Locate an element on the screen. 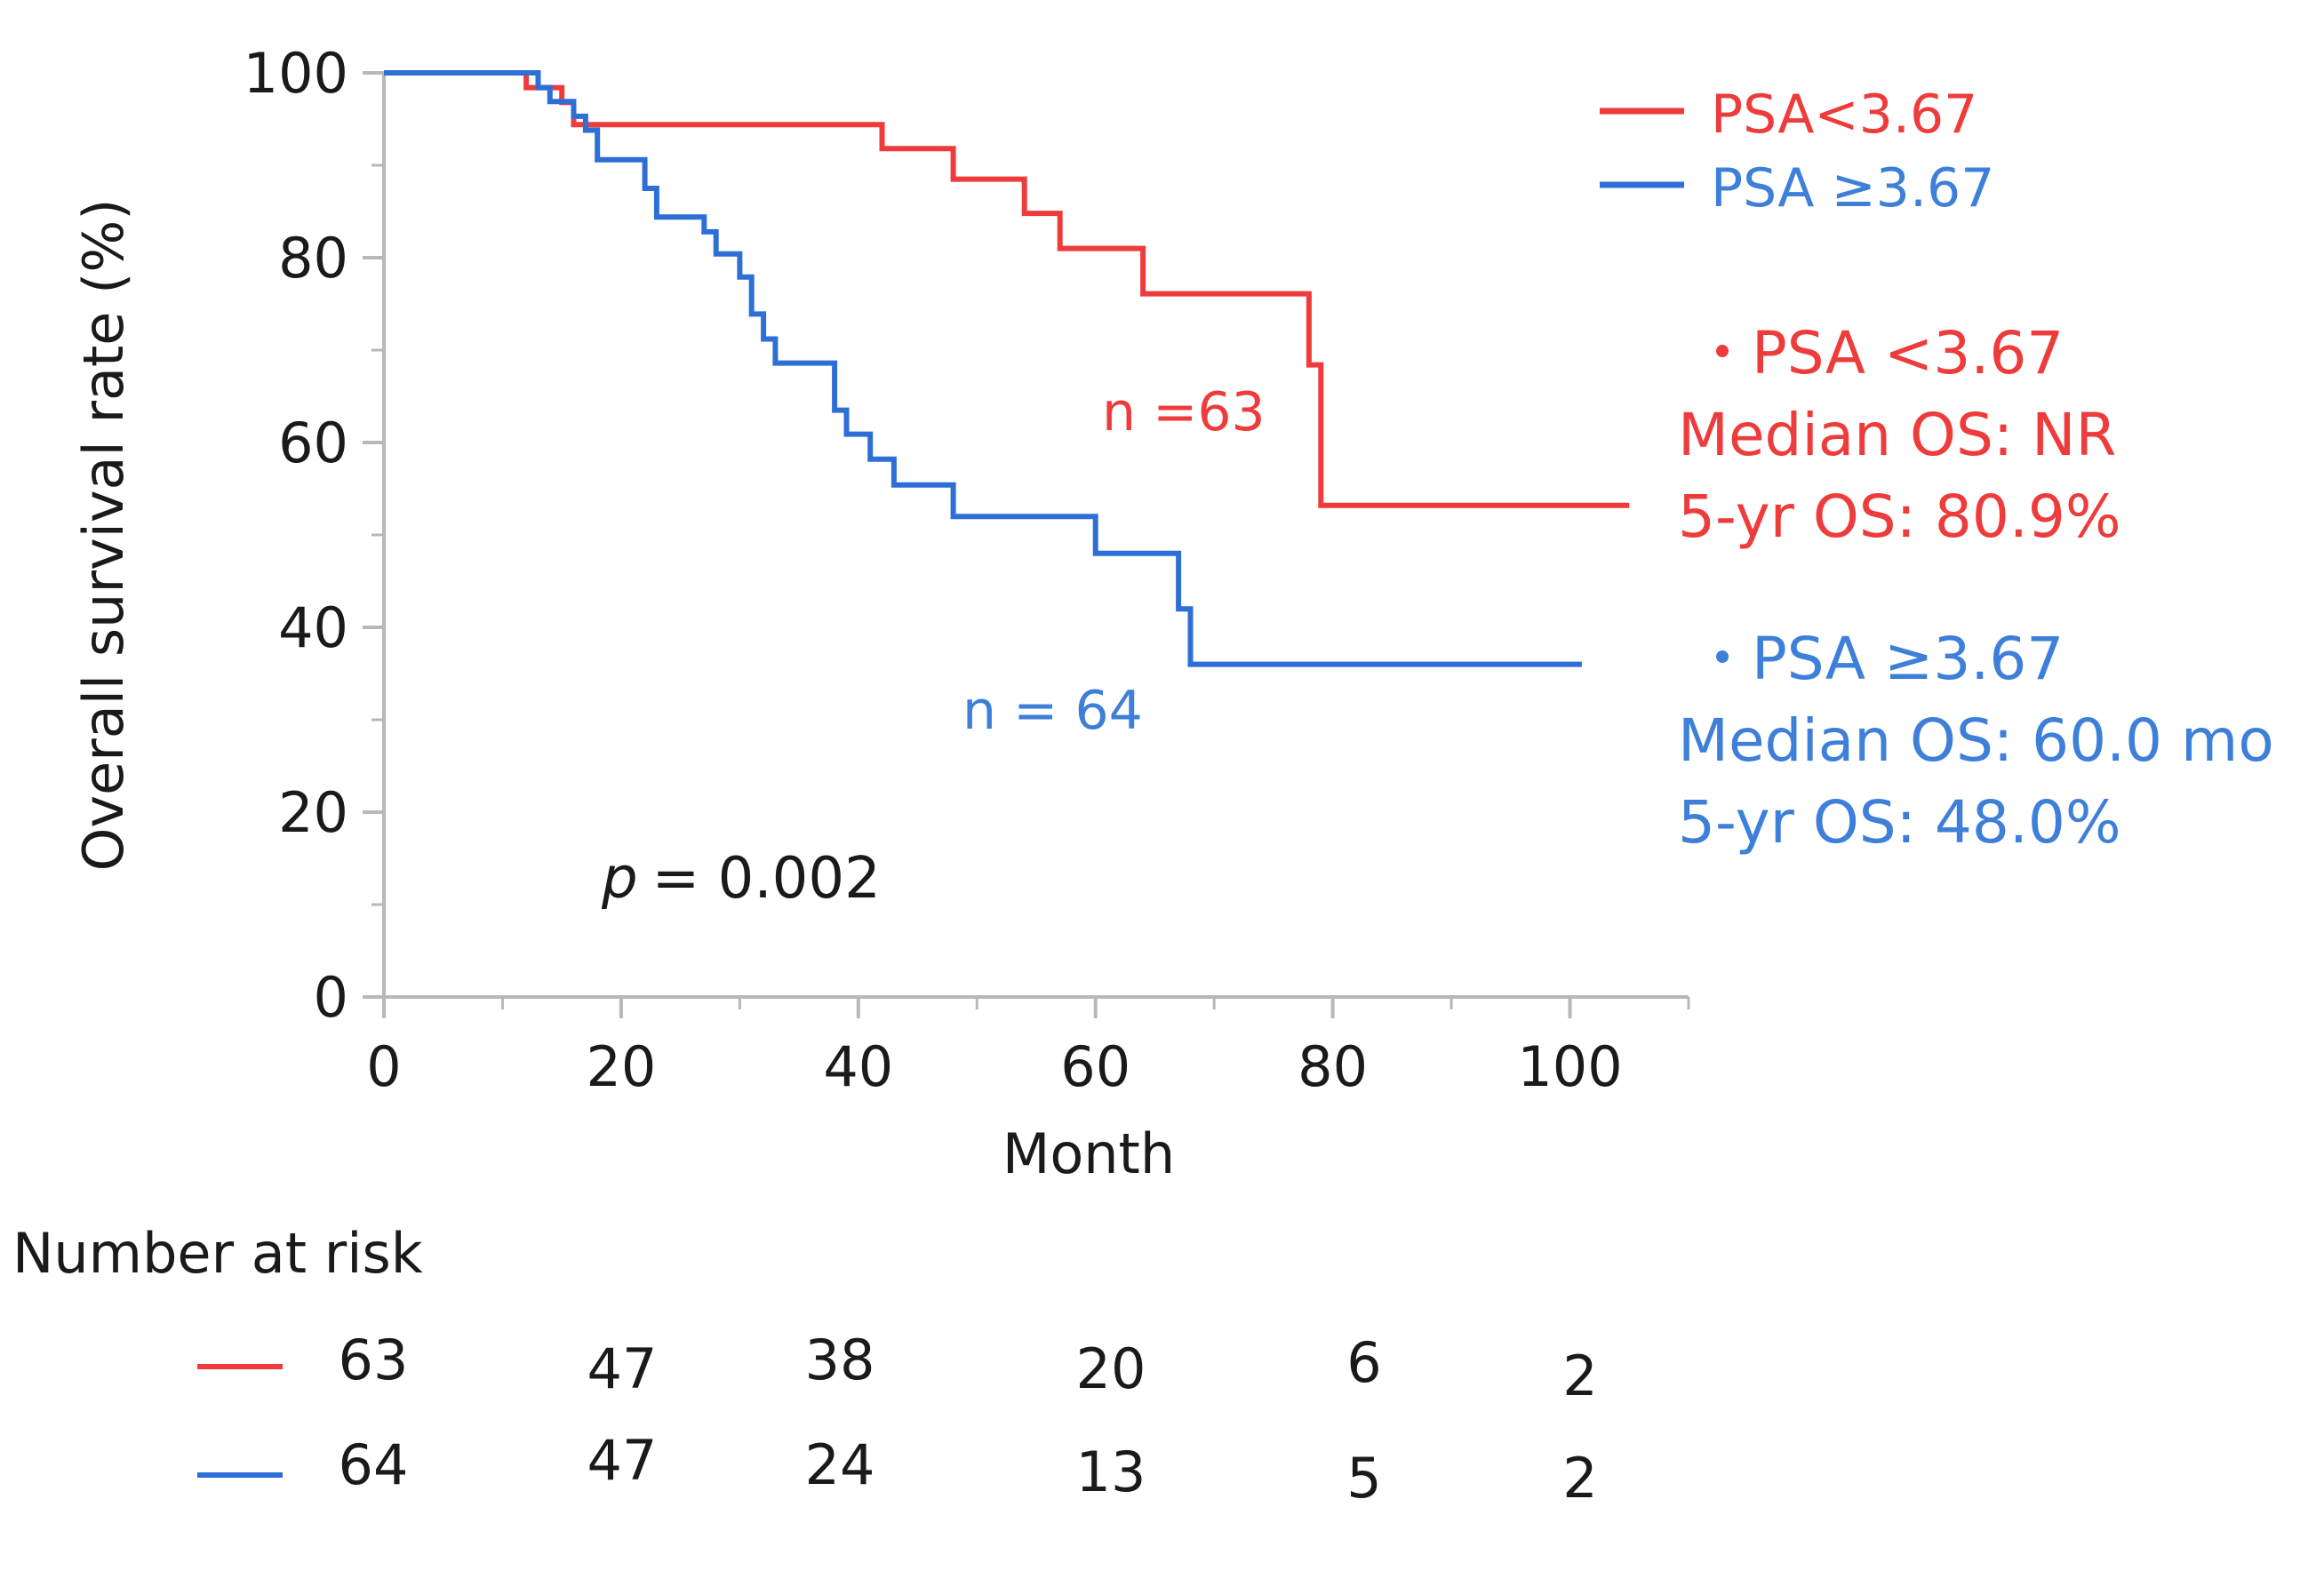 Image resolution: width=2324 pixels, height=1571 pixels. y-tick-label: 80 is located at coordinates (313, 258).